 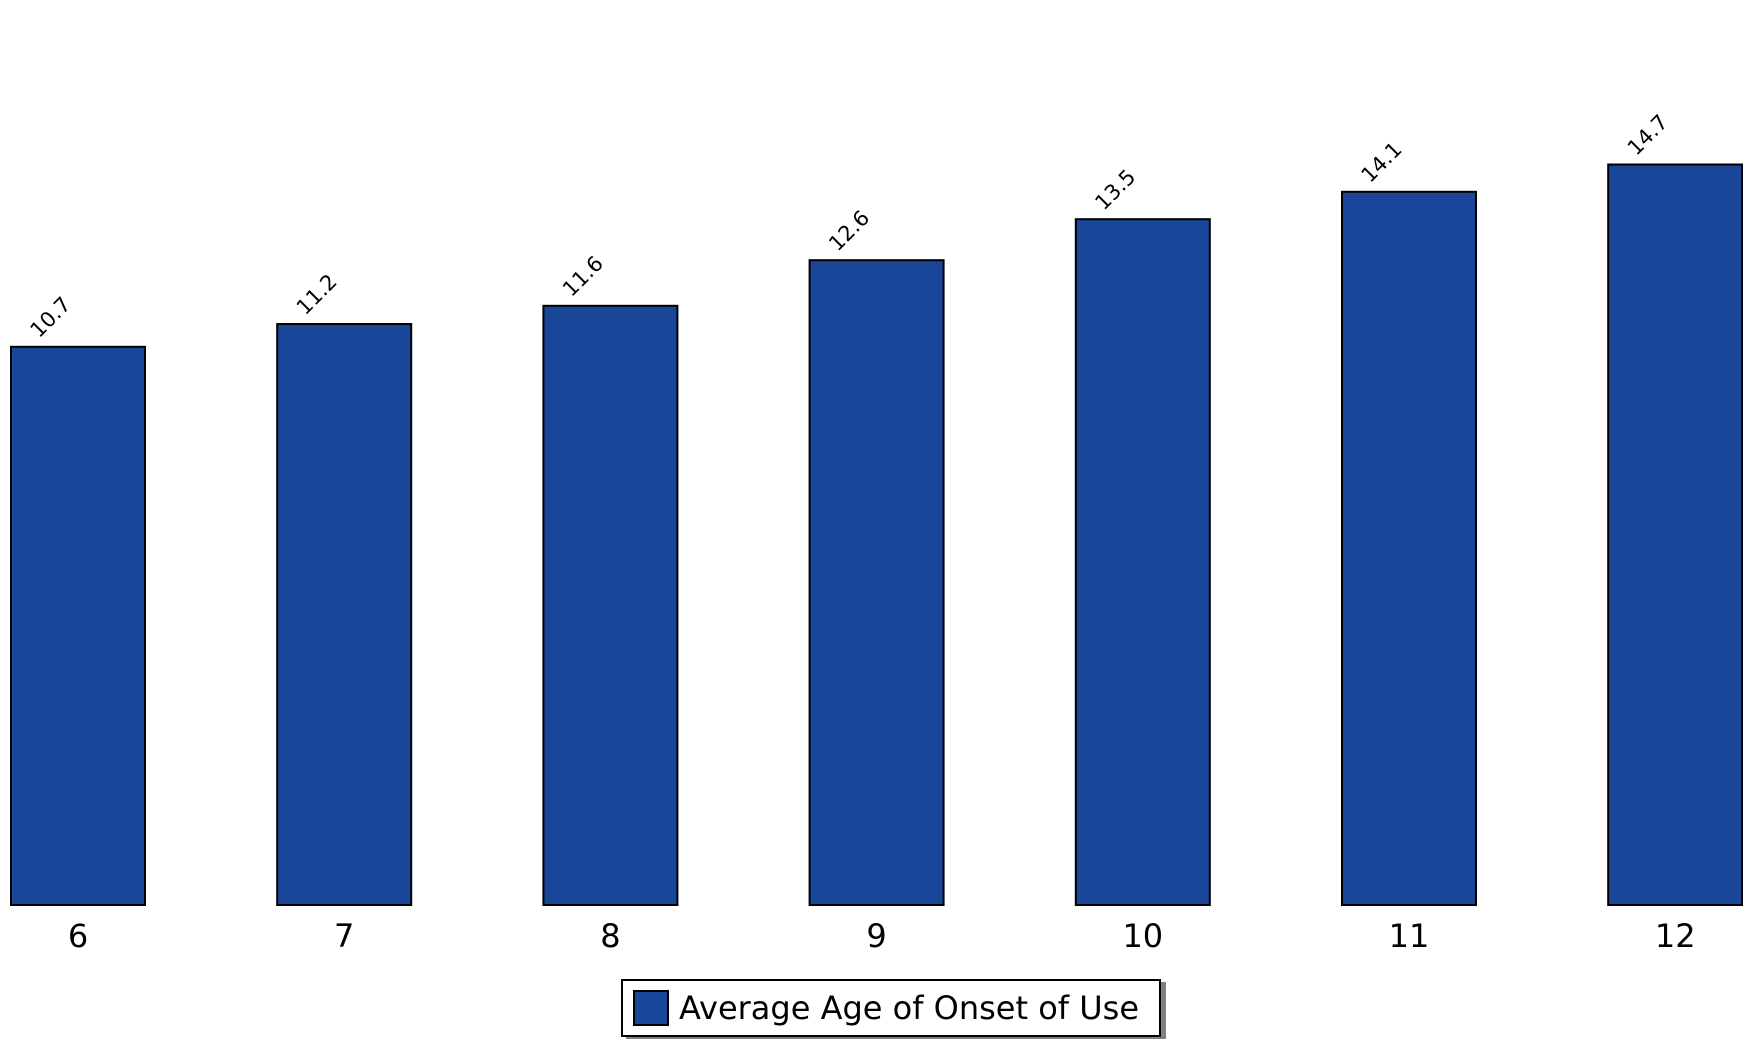 What do you see at coordinates (344, 936) in the screenshot?
I see `x-tick-label-7: 7` at bounding box center [344, 936].